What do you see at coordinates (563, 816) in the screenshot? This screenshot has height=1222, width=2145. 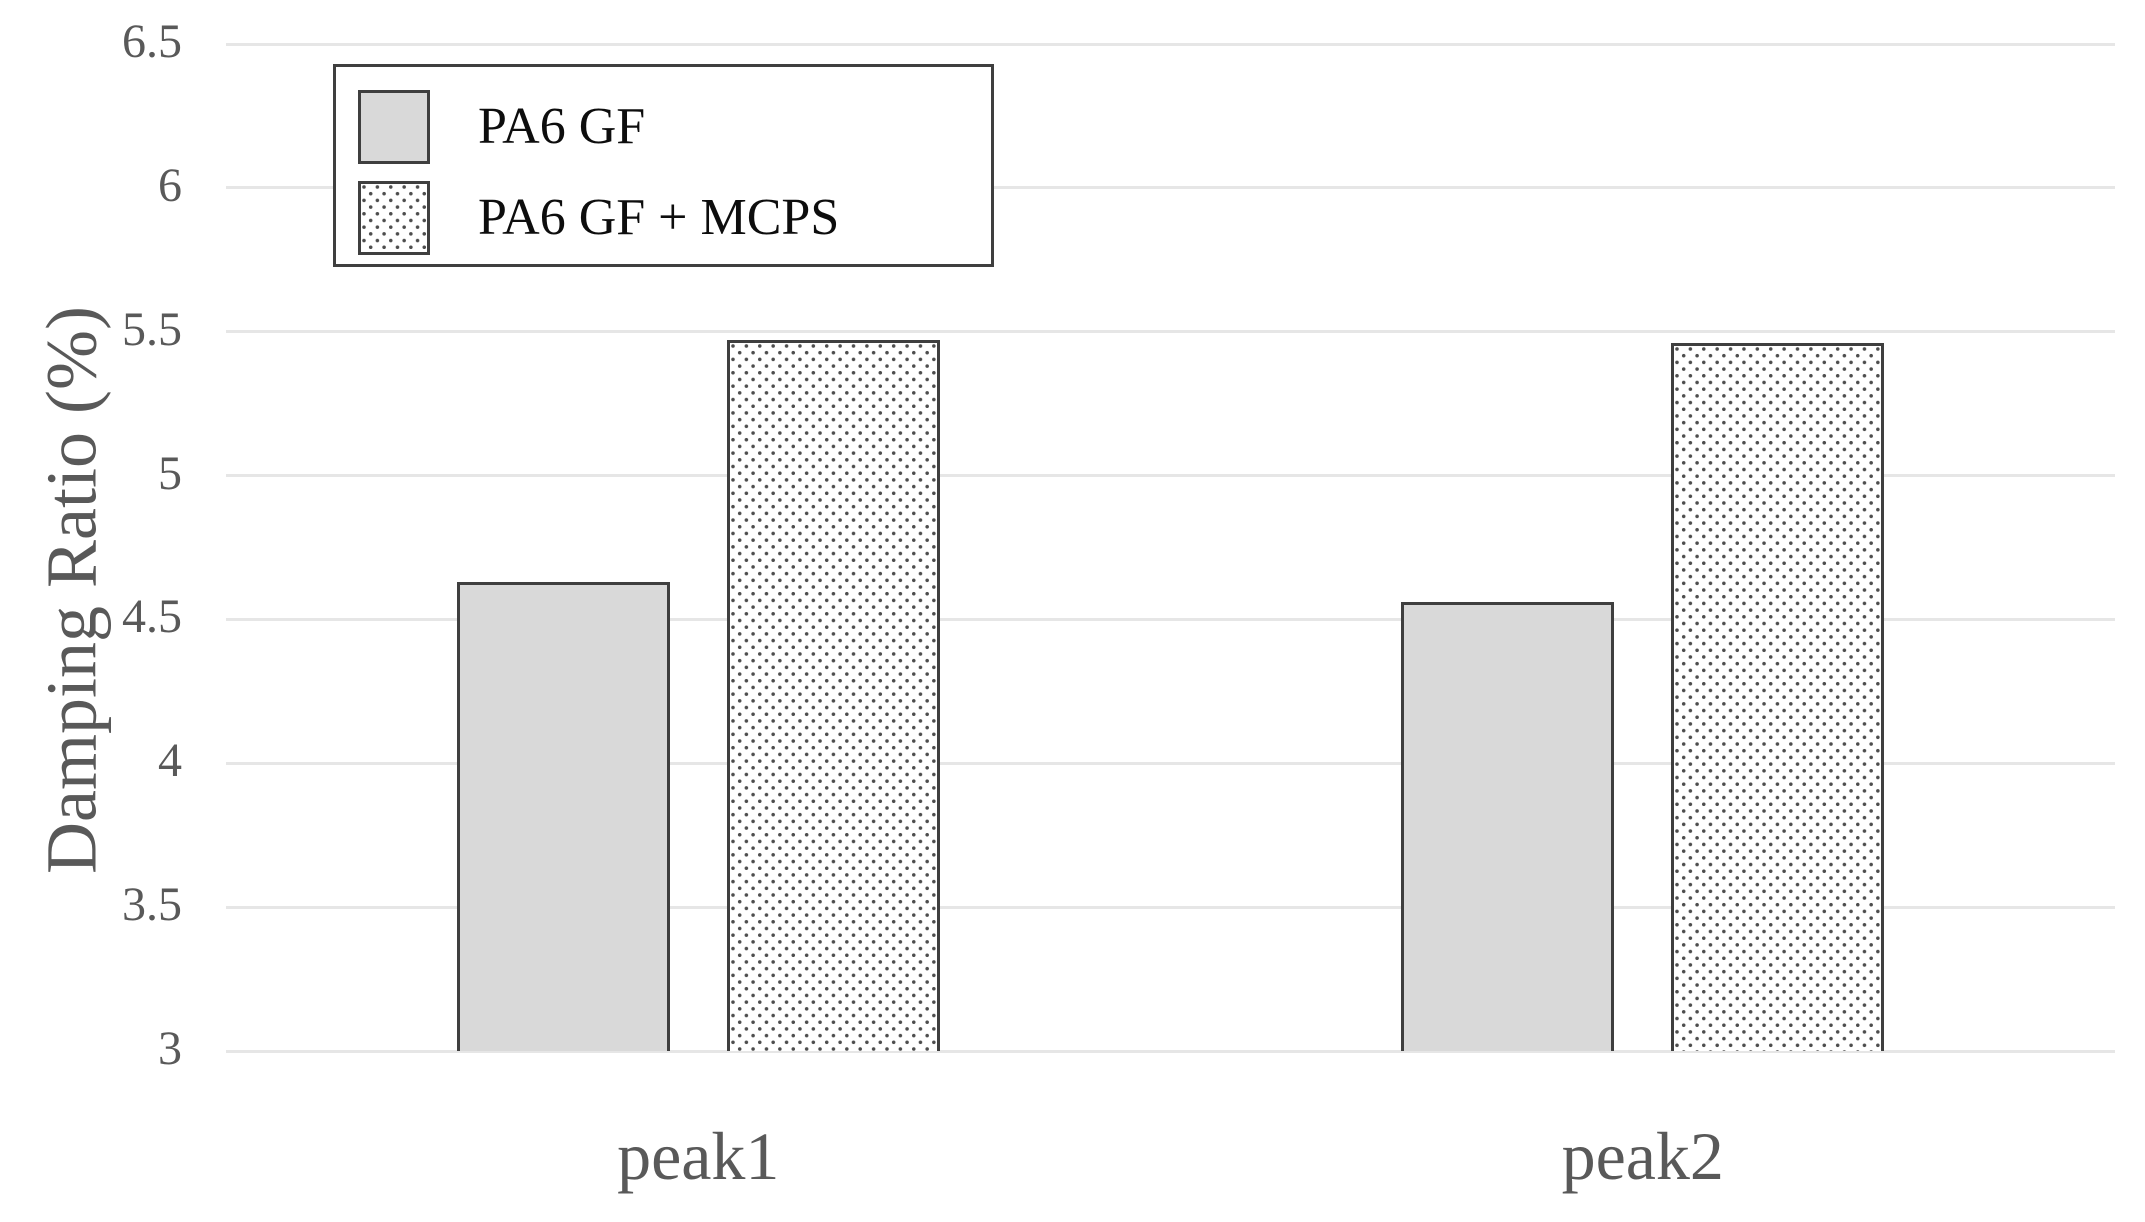 I see `bar-peak1-pa6-gf` at bounding box center [563, 816].